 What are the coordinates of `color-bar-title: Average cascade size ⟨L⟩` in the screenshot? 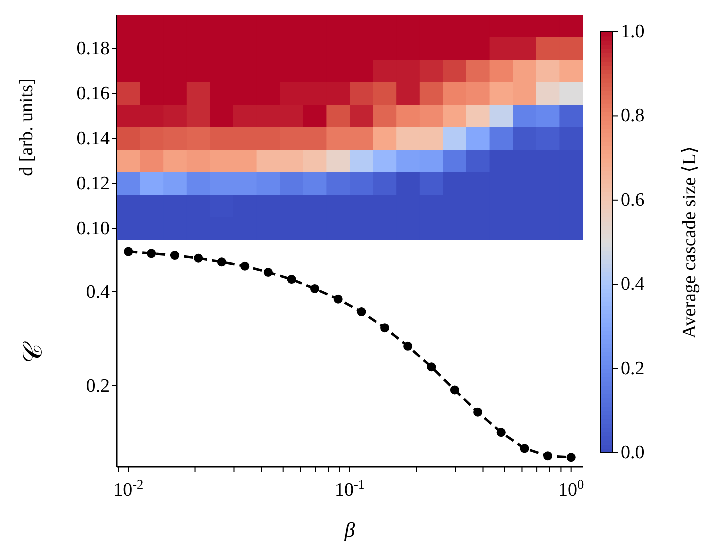 It's located at (690, 242).